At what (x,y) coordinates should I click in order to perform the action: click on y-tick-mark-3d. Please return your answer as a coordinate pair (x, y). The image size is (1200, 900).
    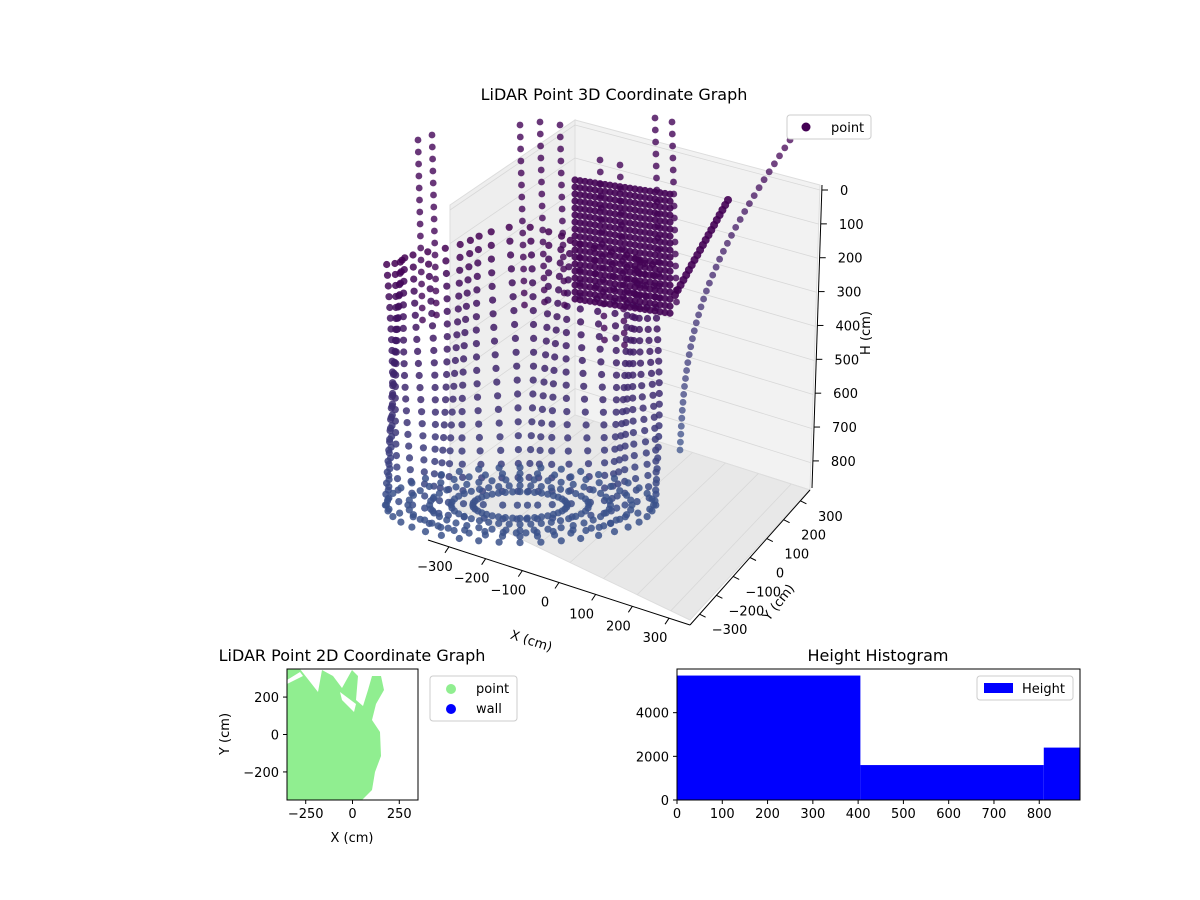
    Looking at the image, I should click on (719, 596).